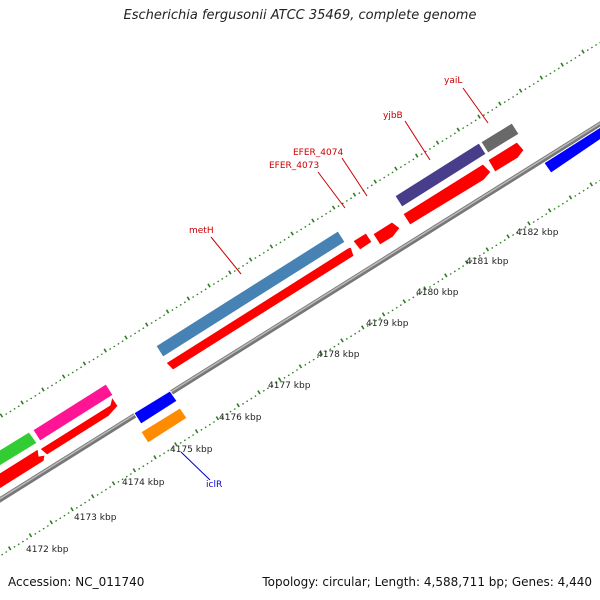  I want to click on cds-yjbB, so click(447, 194).